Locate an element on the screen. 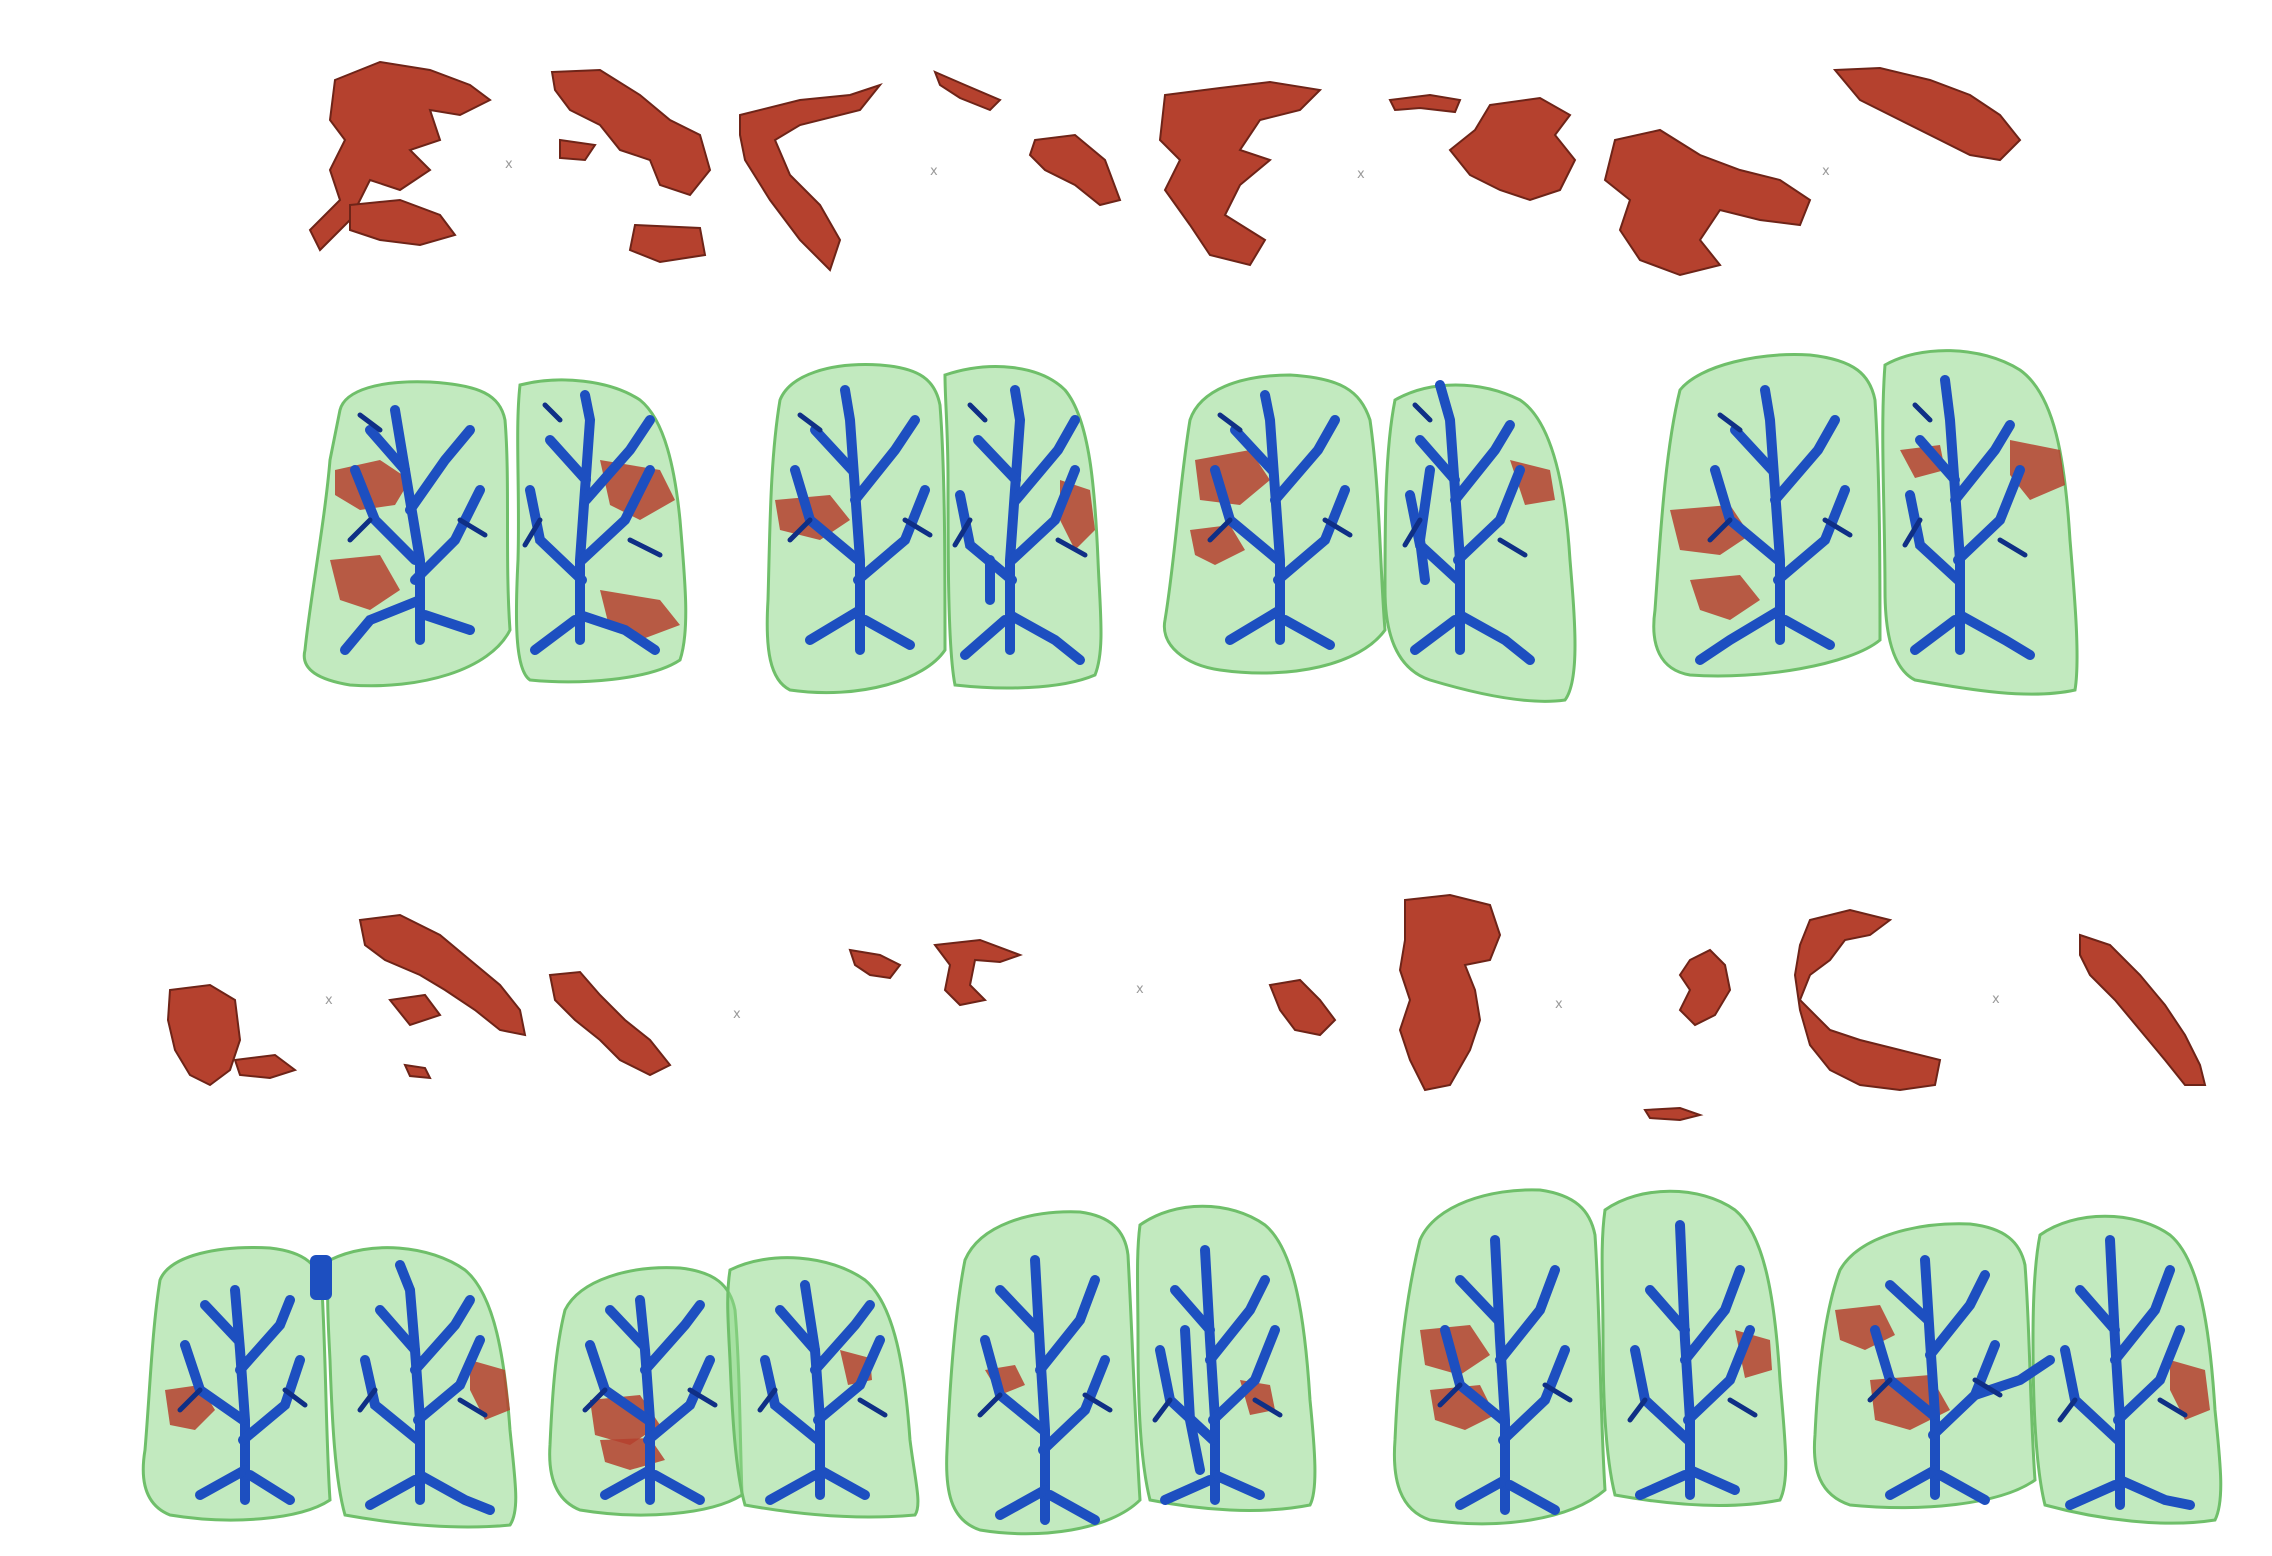  marker-4: x is located at coordinates (1826, 171).